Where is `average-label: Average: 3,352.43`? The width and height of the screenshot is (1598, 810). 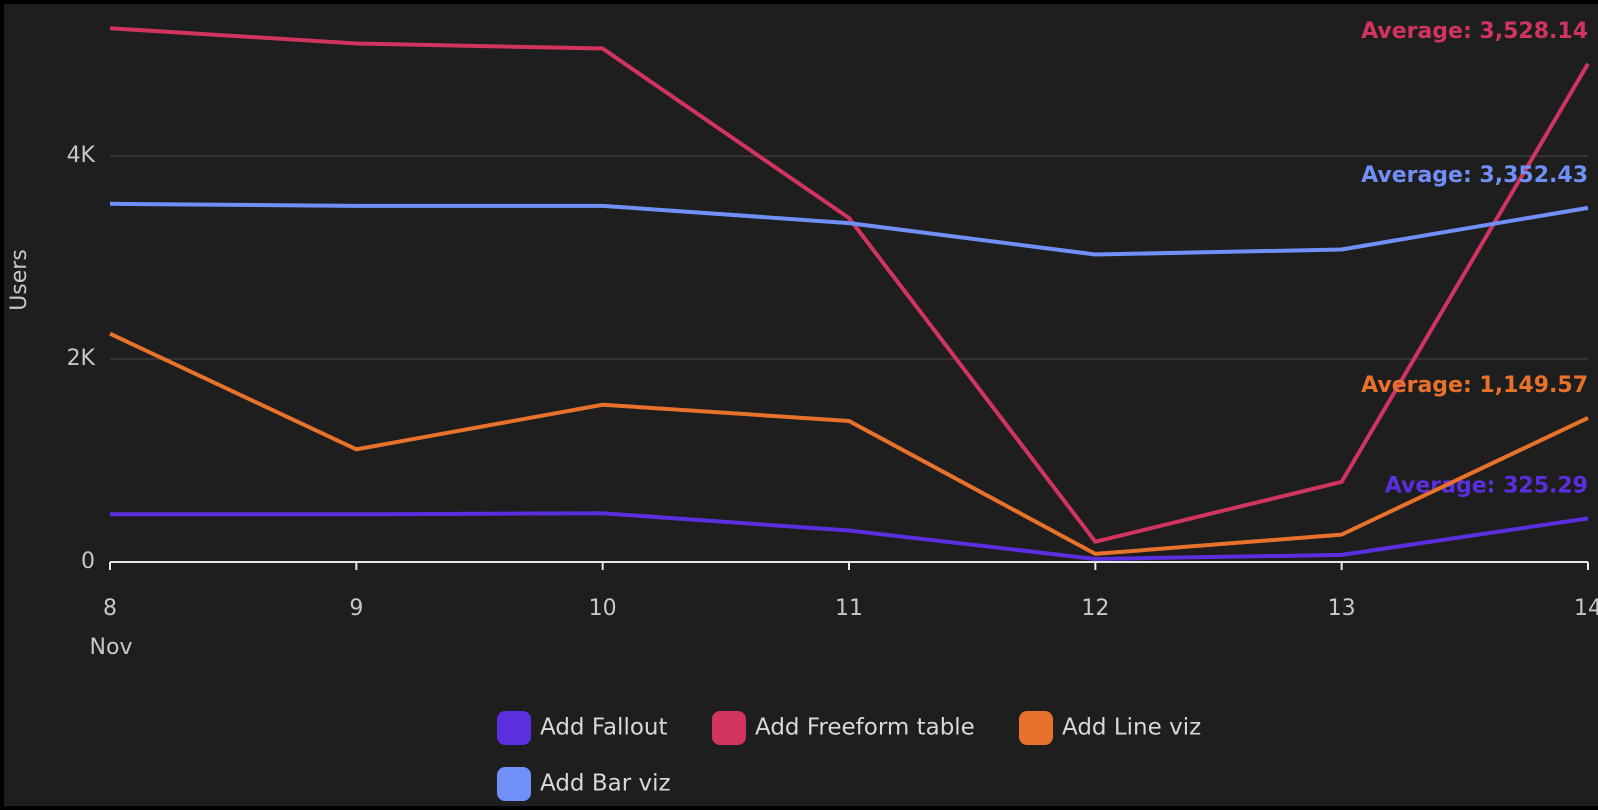
average-label: Average: 3,352.43 is located at coordinates (1474, 175).